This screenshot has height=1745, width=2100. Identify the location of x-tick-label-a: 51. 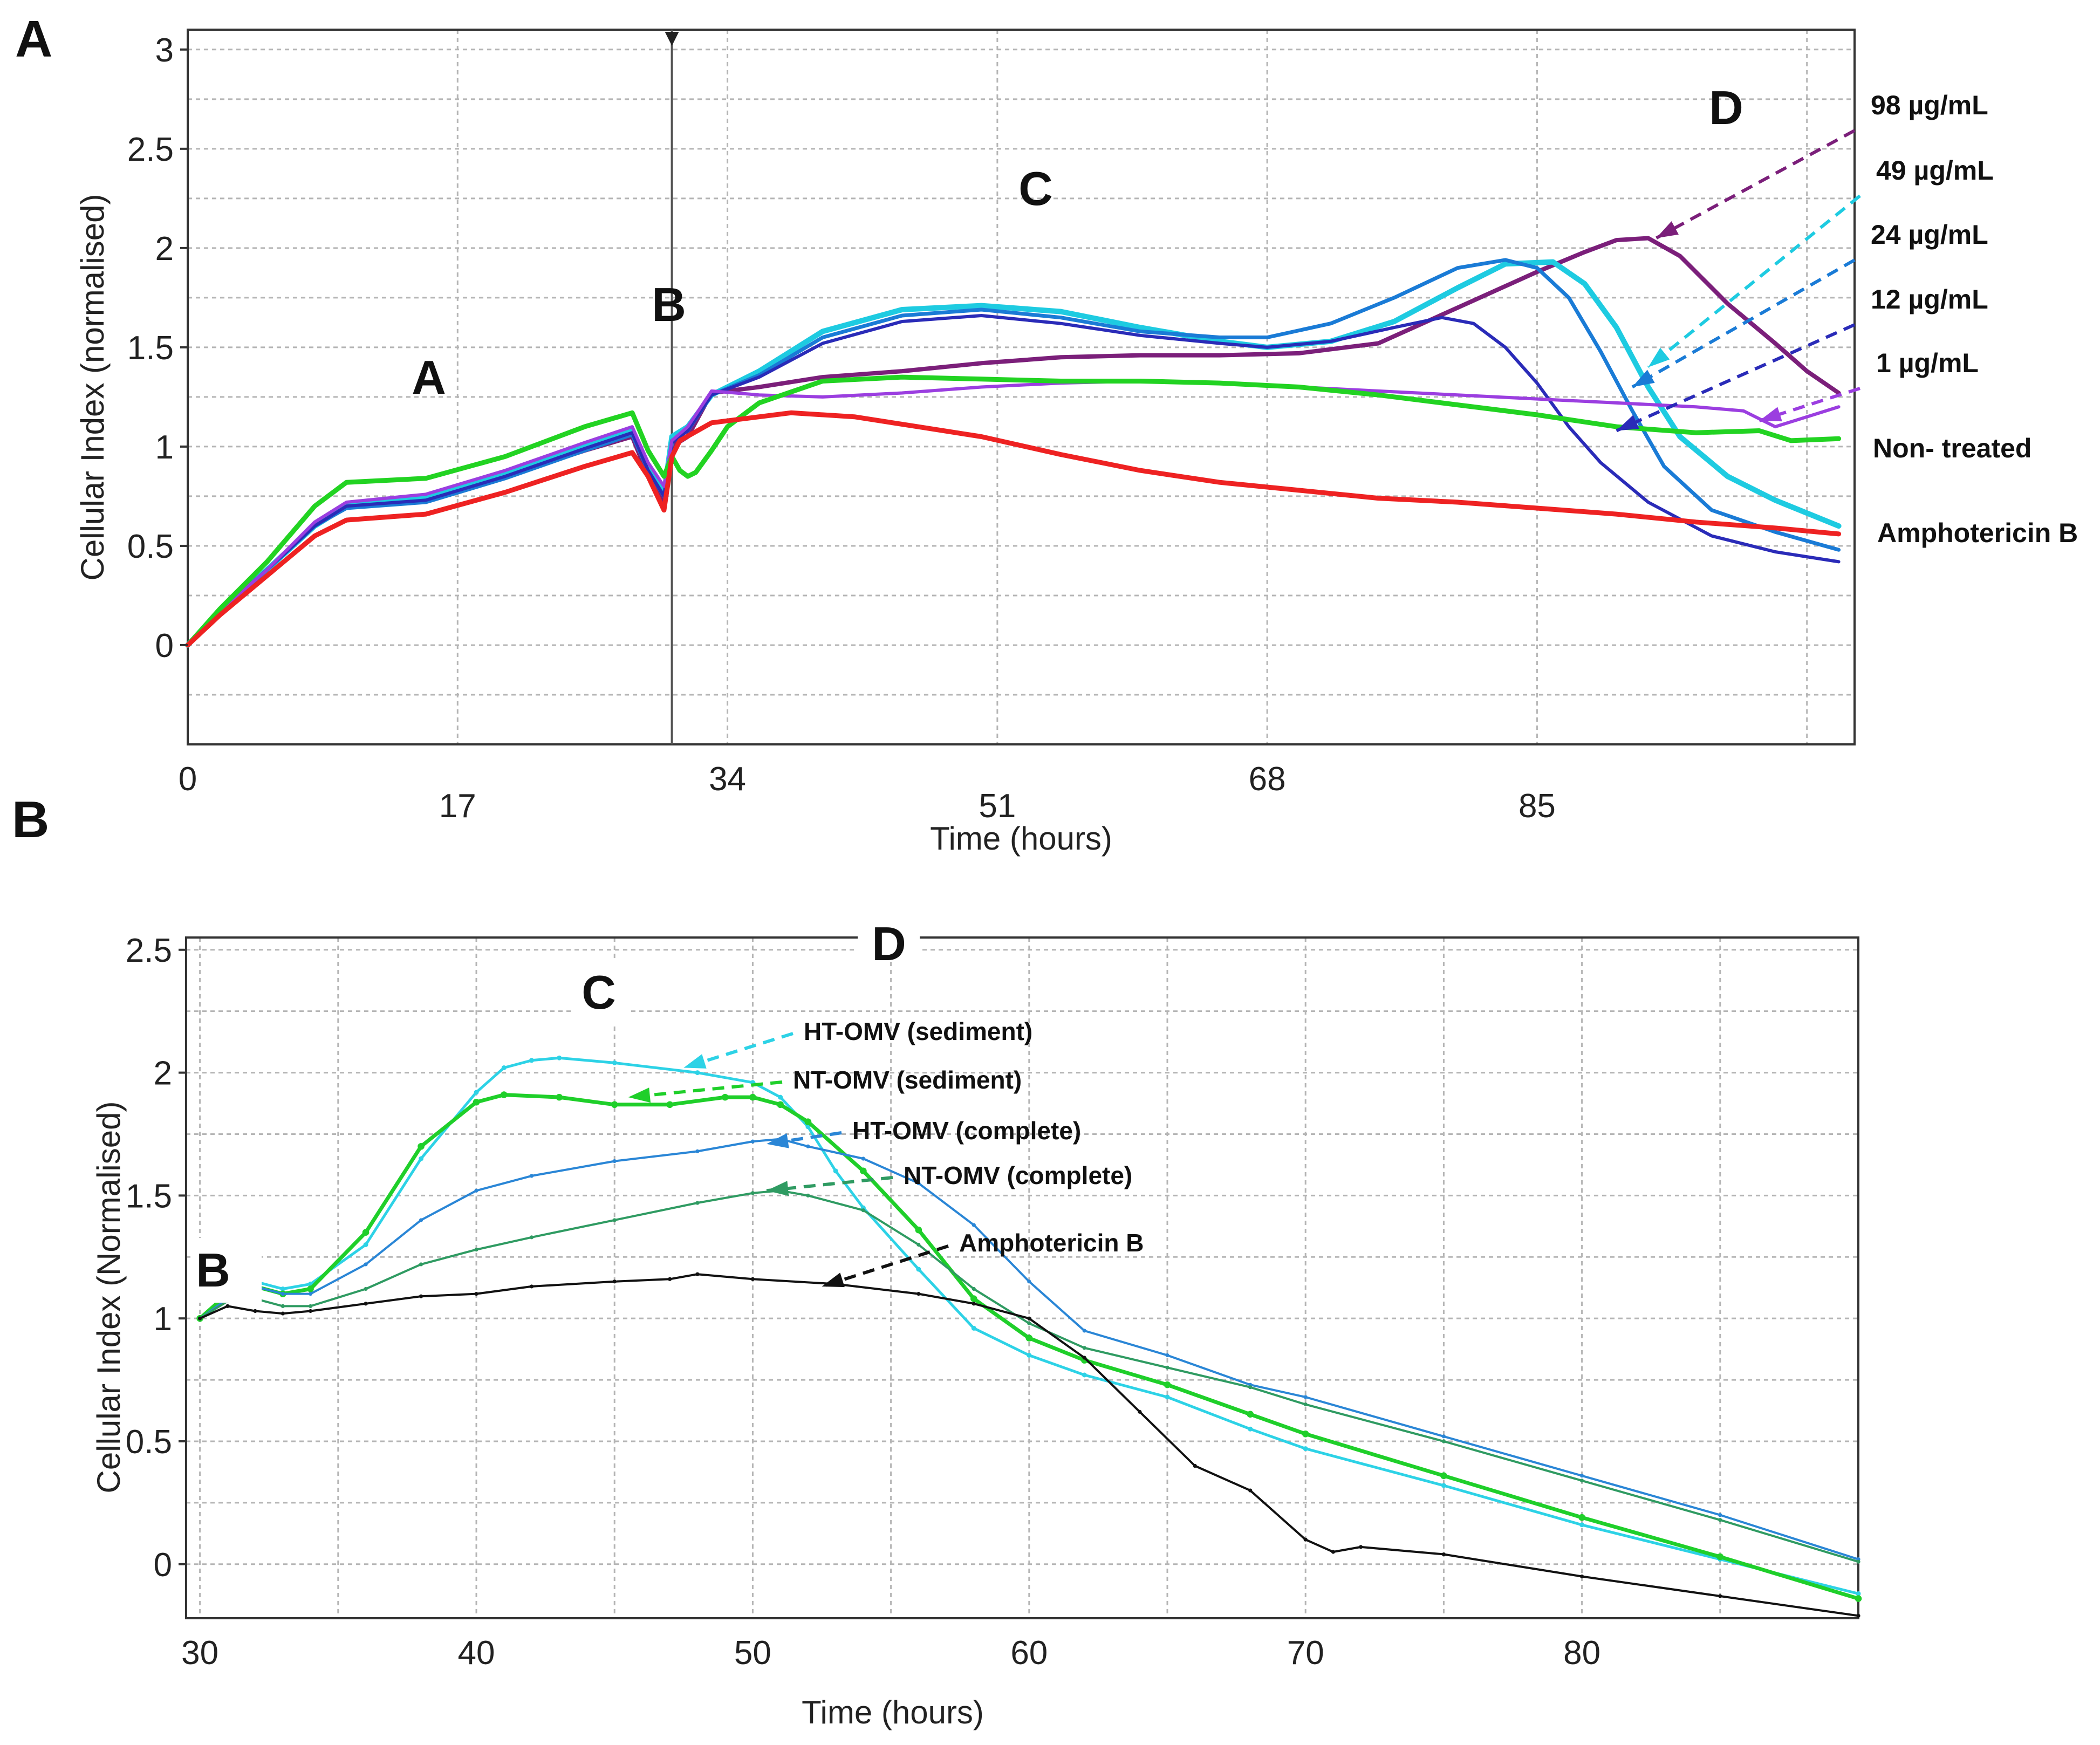
(998, 806).